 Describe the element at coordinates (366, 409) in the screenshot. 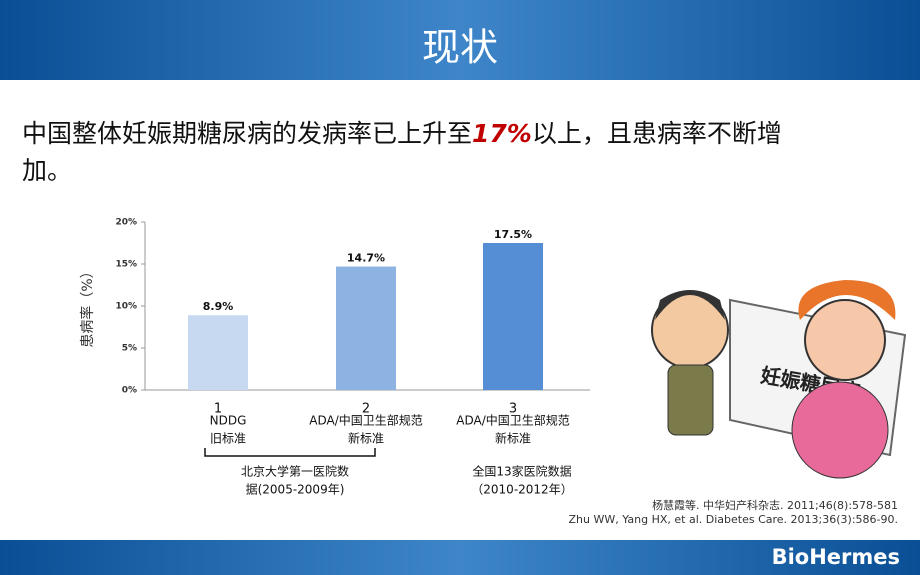

I see `x-tick-label: 2` at that location.